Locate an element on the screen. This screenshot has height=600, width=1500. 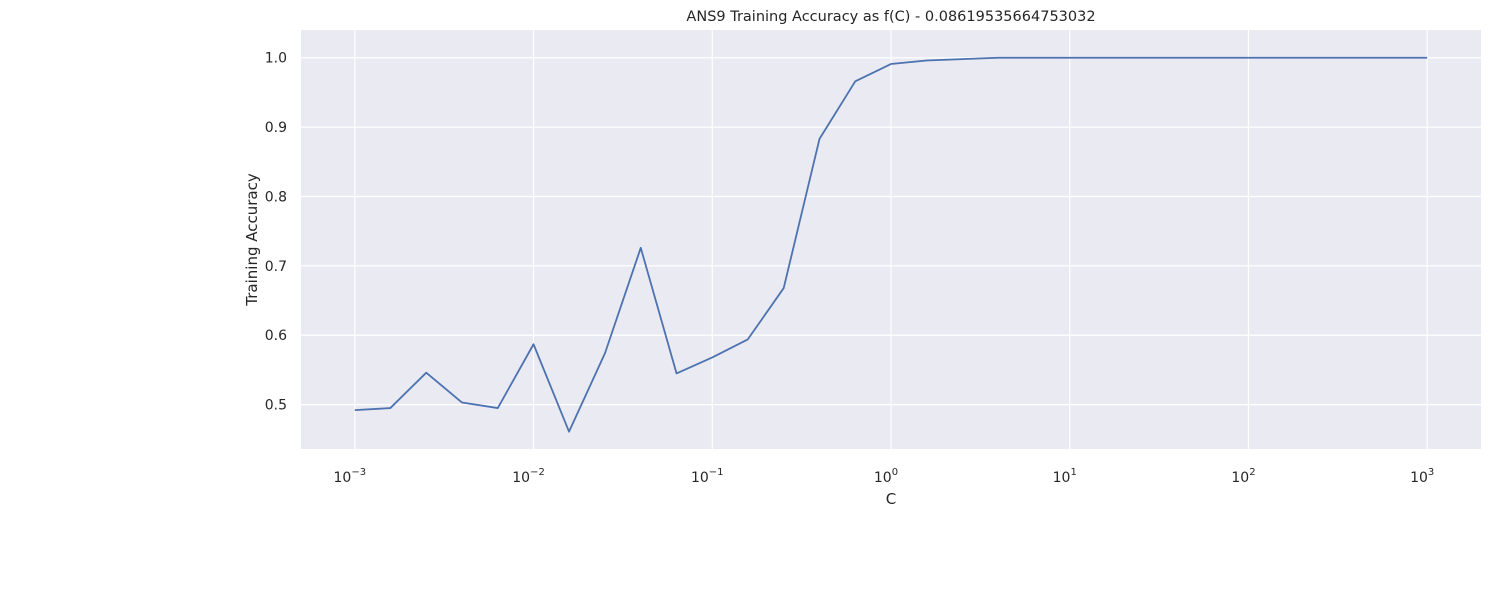
x-tick-label: 10⁻² is located at coordinates (528, 476).